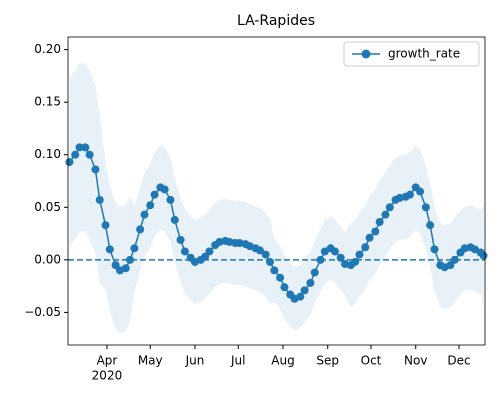 Image resolution: width=500 pixels, height=400 pixels. I want to click on x-tick-label: Sep, so click(327, 361).